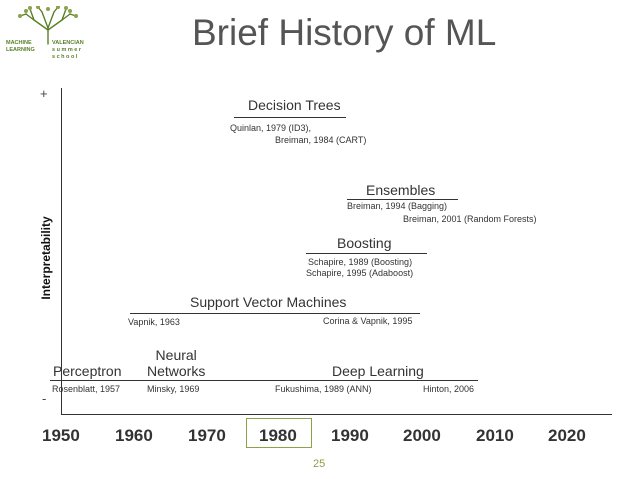  Describe the element at coordinates (207, 435) in the screenshot. I see `year-label: 1970` at that location.